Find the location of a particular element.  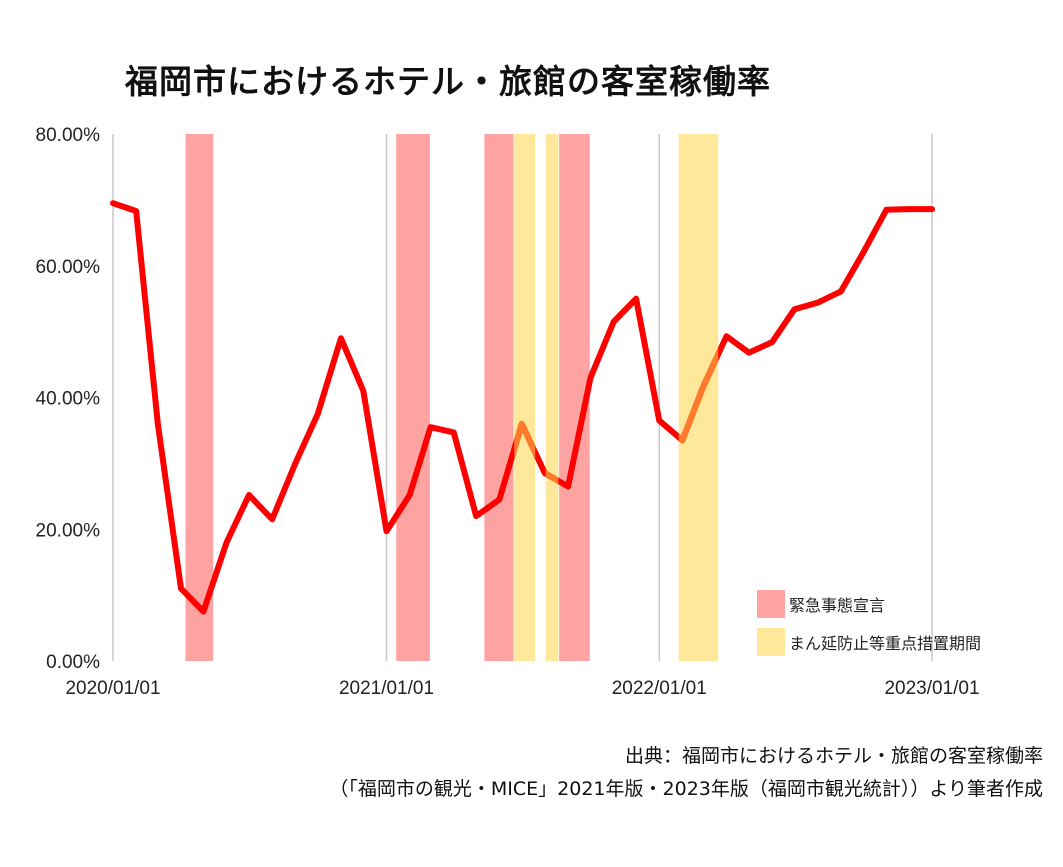

x-axis-ticks: 2020/01/01 2021/01/01 2022/01/01 2023/01/01 is located at coordinates (522, 688).